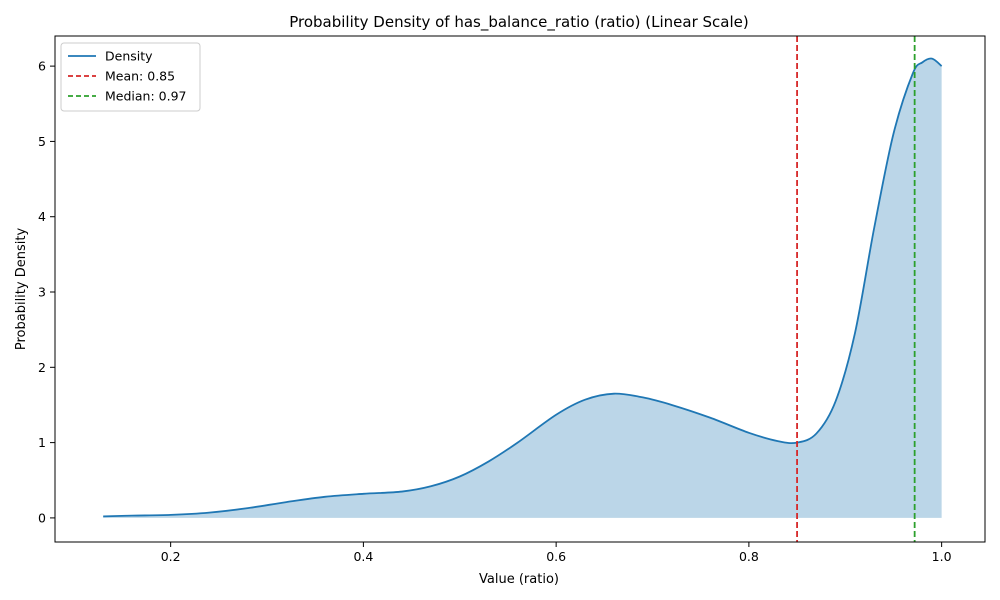  I want to click on y-axis-label: Probability Density, so click(21, 289).